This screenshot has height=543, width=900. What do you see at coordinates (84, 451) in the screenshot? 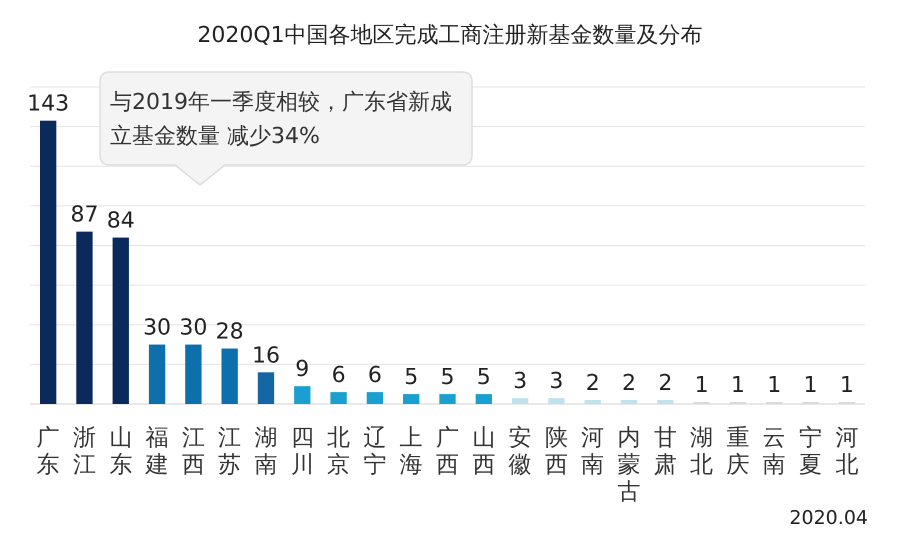
I see `x-tick-label: 浙江` at bounding box center [84, 451].